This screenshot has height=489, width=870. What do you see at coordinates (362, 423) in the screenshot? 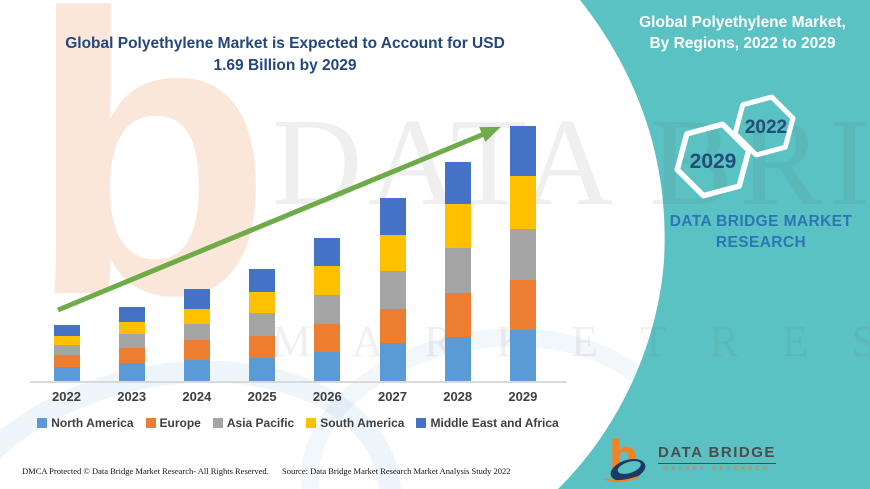
I see `legend-label: South America` at bounding box center [362, 423].